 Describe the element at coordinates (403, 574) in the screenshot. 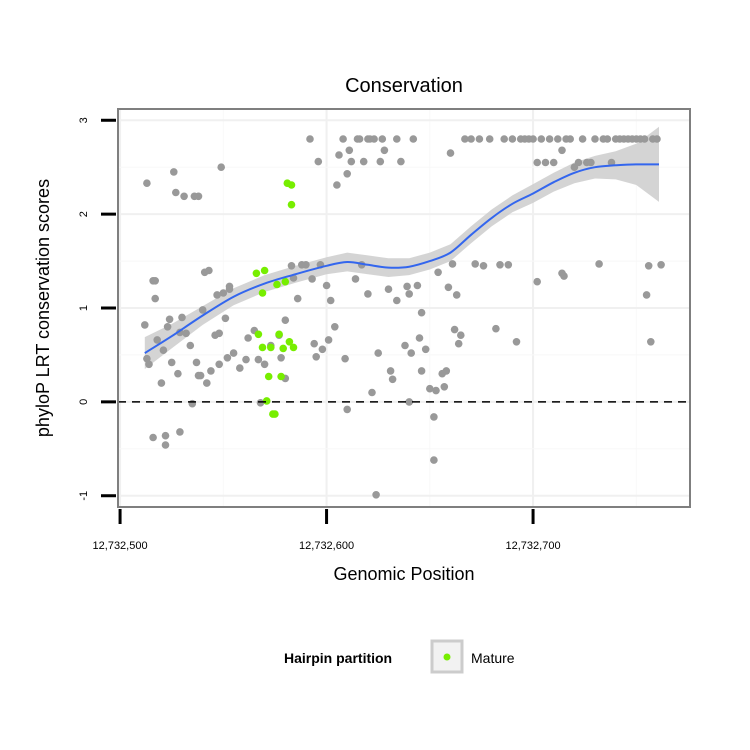

I see `x-axis-label: Genomic Position` at that location.